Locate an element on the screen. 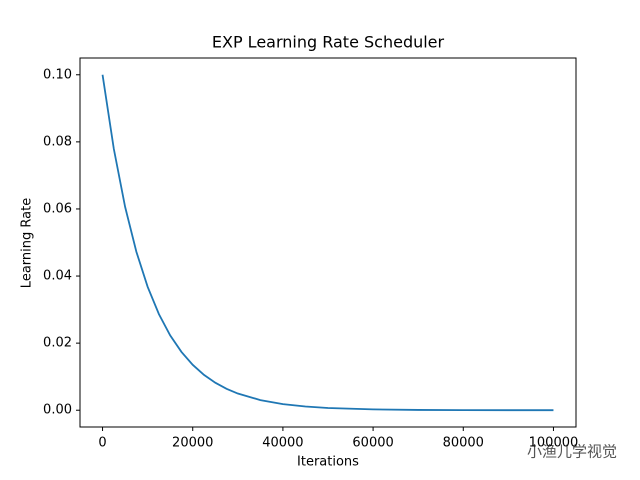  y-tick-label: 0.00 is located at coordinates (57, 410).